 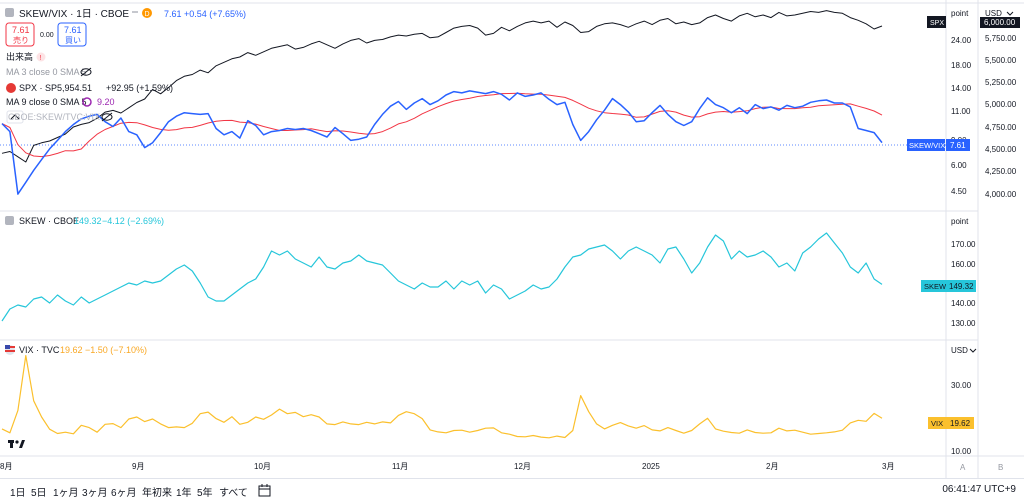 I want to click on calendar-goto-icon, so click(x=265, y=491).